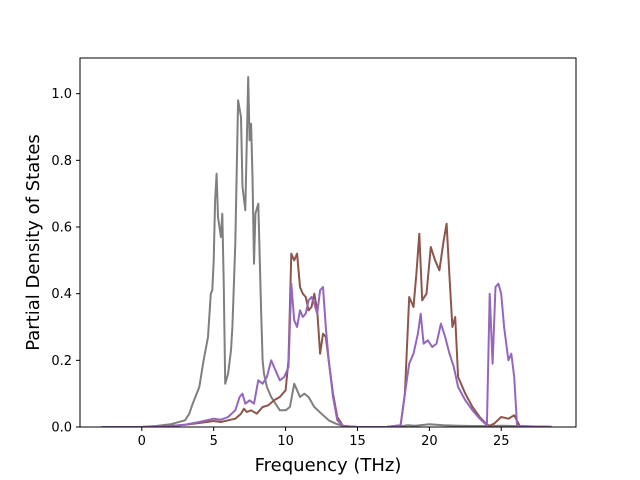 The image size is (640, 480). Describe the element at coordinates (501, 441) in the screenshot. I see `x-tick-label: 25` at that location.